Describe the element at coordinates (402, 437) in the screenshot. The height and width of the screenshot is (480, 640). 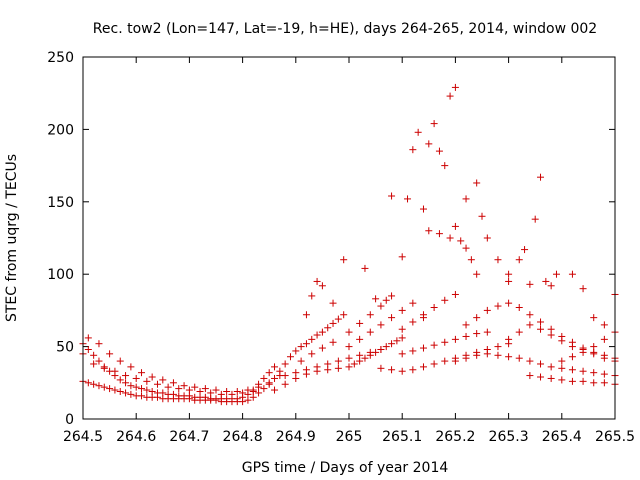
I see `x-tick-label: 265.1` at that location.